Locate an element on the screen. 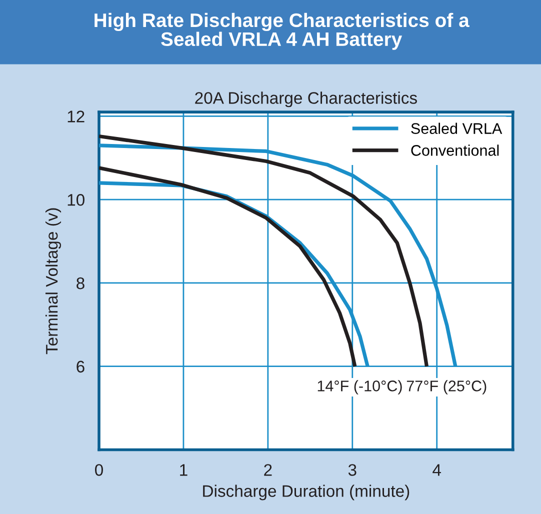  y-tick-label: 6 is located at coordinates (80, 366).